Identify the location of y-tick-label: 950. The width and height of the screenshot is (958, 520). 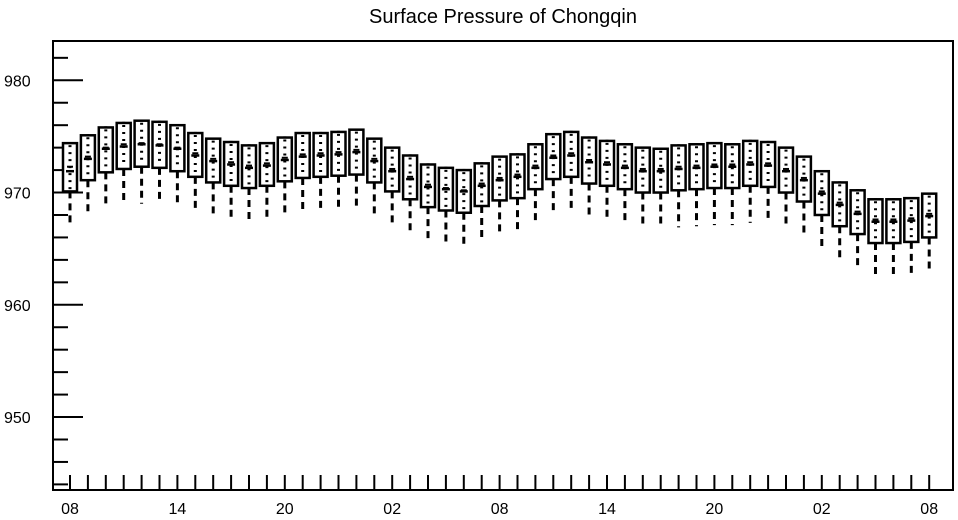
(17, 418).